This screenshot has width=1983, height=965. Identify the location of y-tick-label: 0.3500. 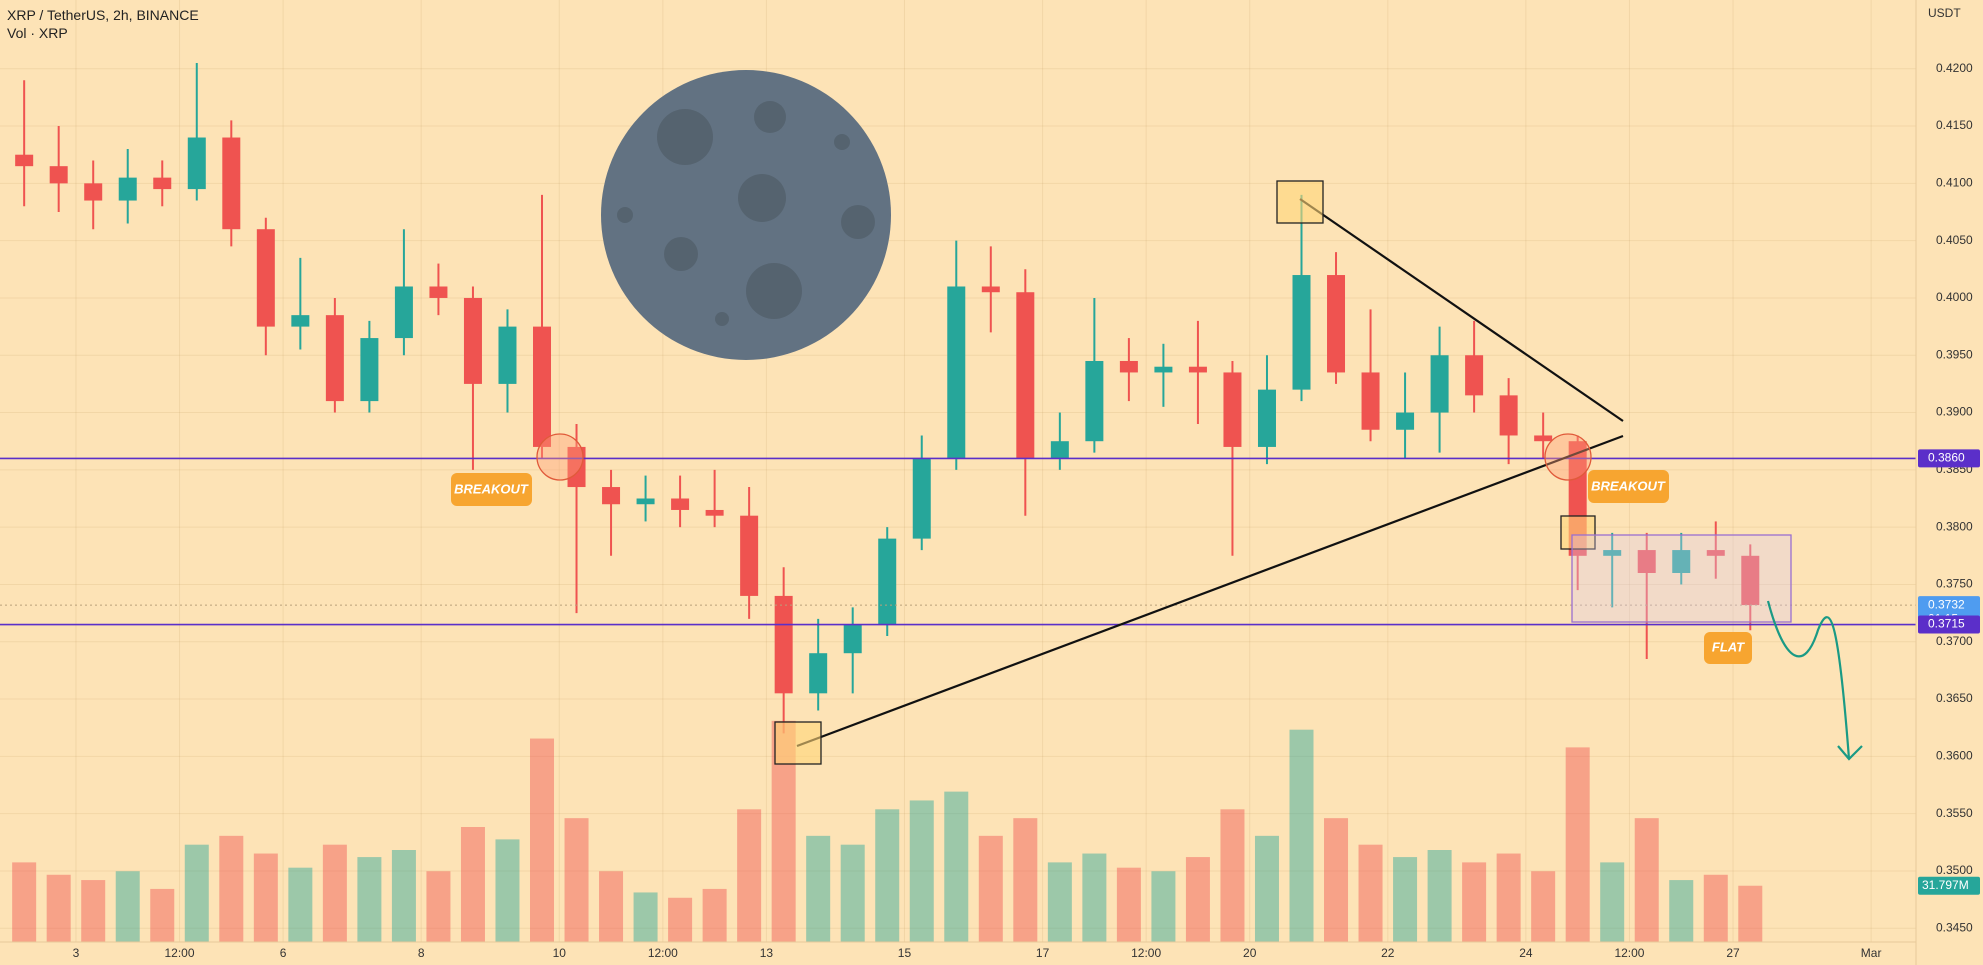
(1954, 870).